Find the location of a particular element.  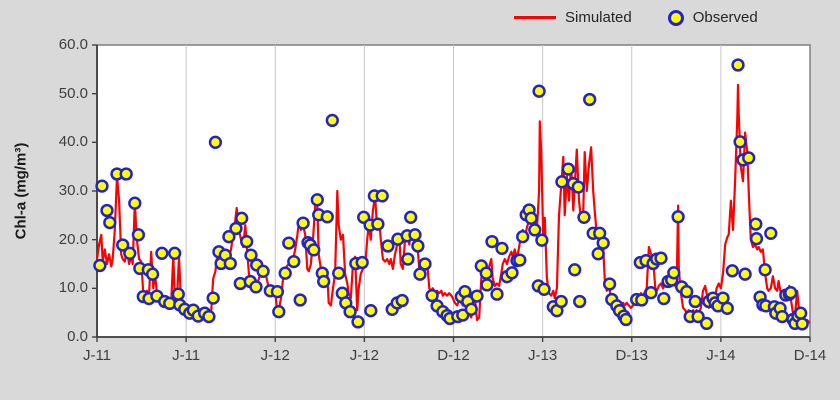

simulated-line-icon is located at coordinates (535, 17).